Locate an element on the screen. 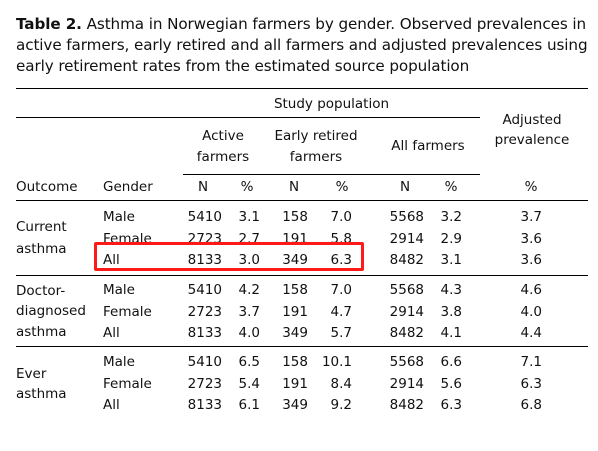 This screenshot has height=451, width=598. rule-subheader is located at coordinates (331, 174).